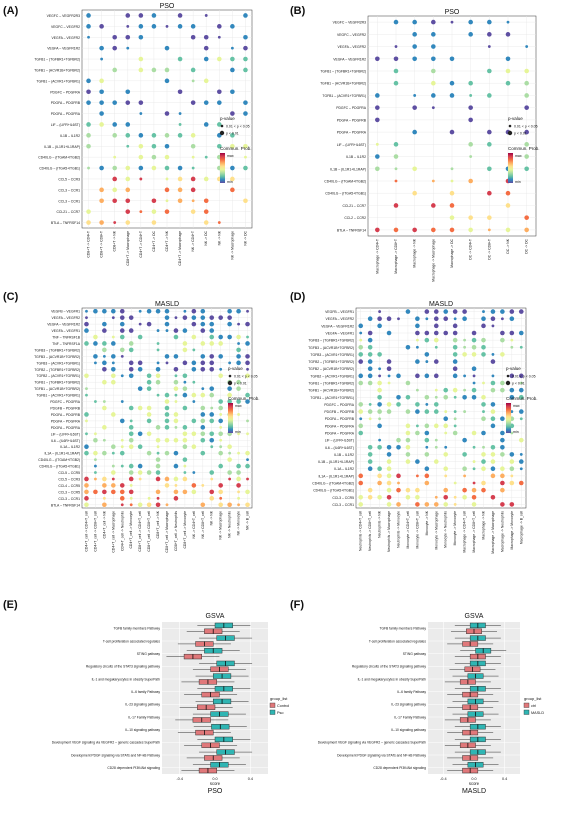  What do you see at coordinates (526, 712) in the screenshot?
I see `legend-swatch` at bounding box center [526, 712].